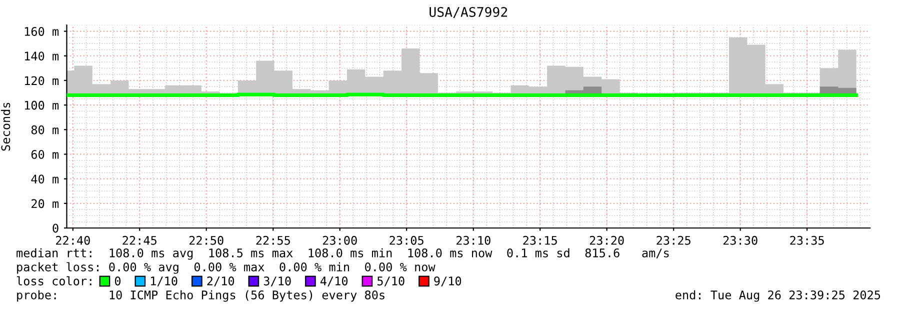  Describe the element at coordinates (55, 228) in the screenshot. I see `y-tick-label: 0` at that location.